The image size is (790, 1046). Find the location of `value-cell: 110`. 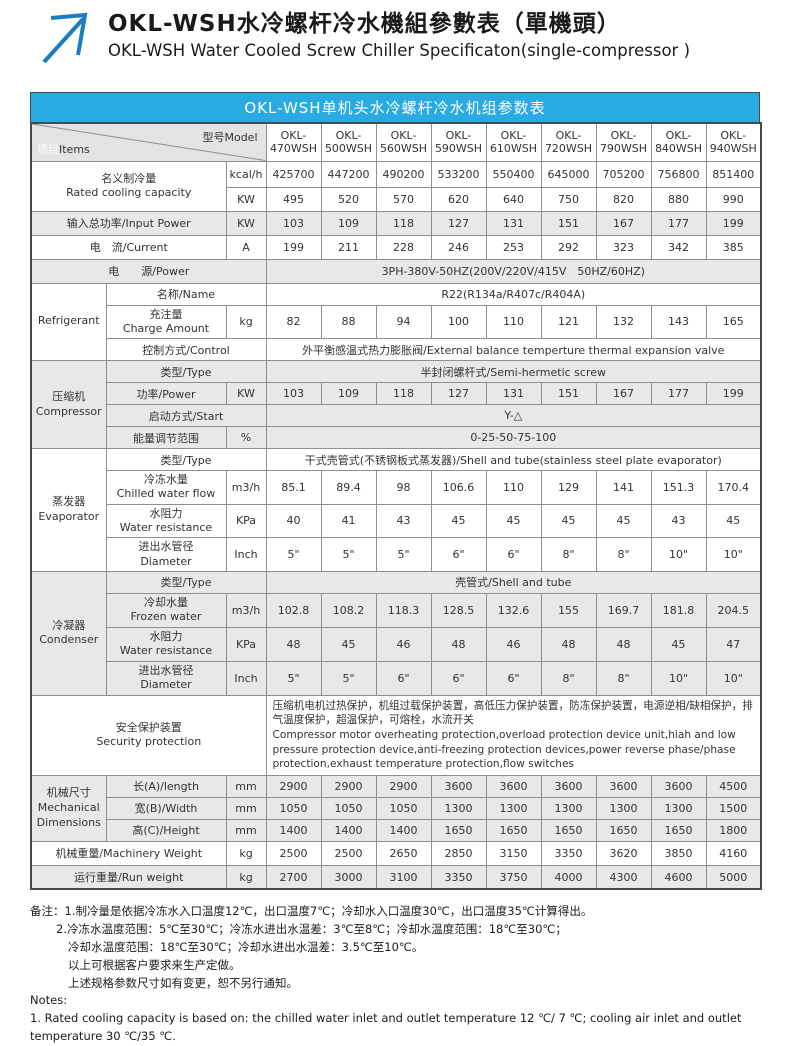

value-cell: 110 is located at coordinates (513, 487).